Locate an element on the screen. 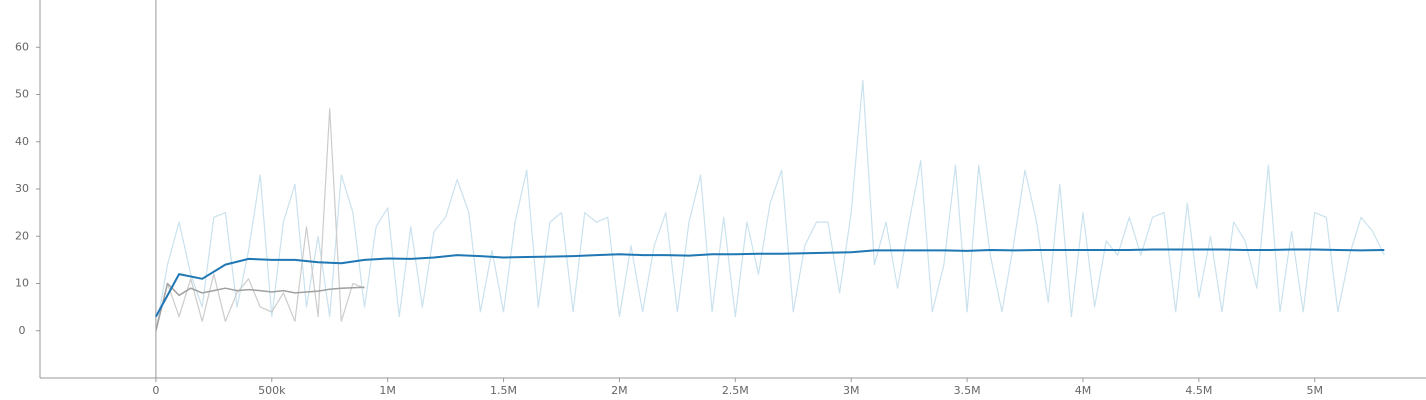 Image resolution: width=1426 pixels, height=400 pixels. x-tick-label: 4.5M is located at coordinates (1198, 390).